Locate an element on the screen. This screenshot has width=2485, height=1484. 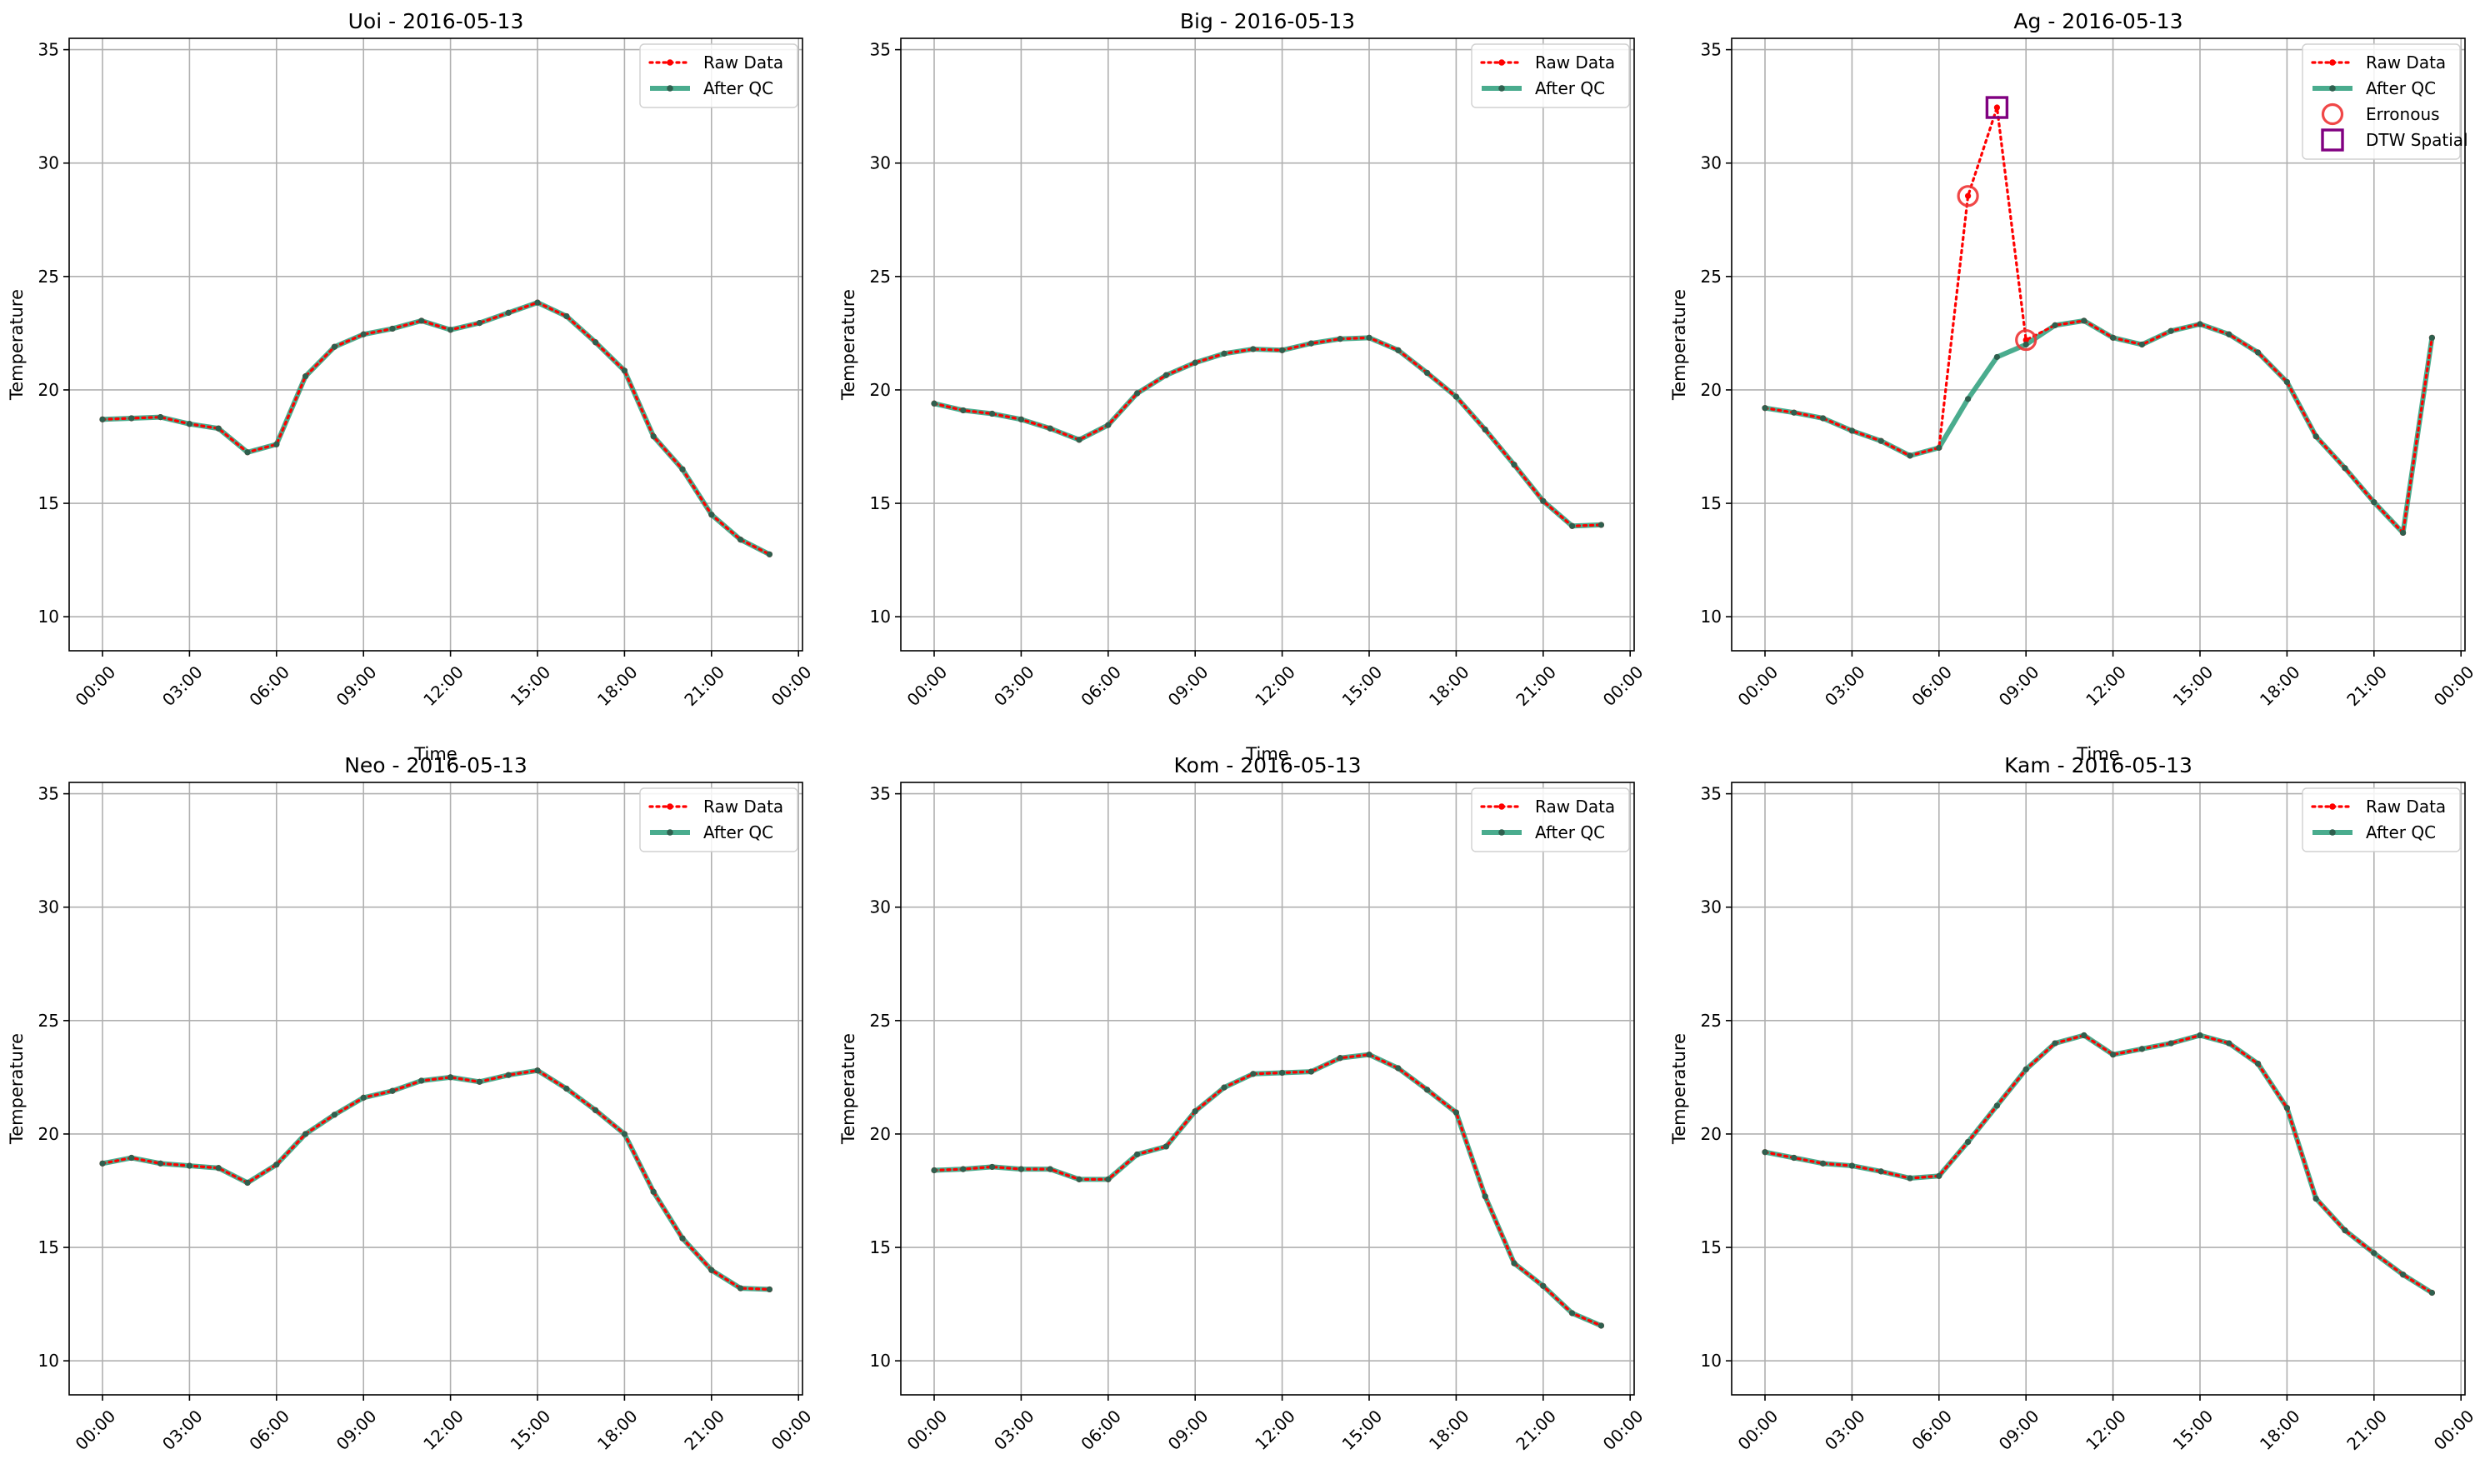
legend-label: After QC is located at coordinates (738, 832).